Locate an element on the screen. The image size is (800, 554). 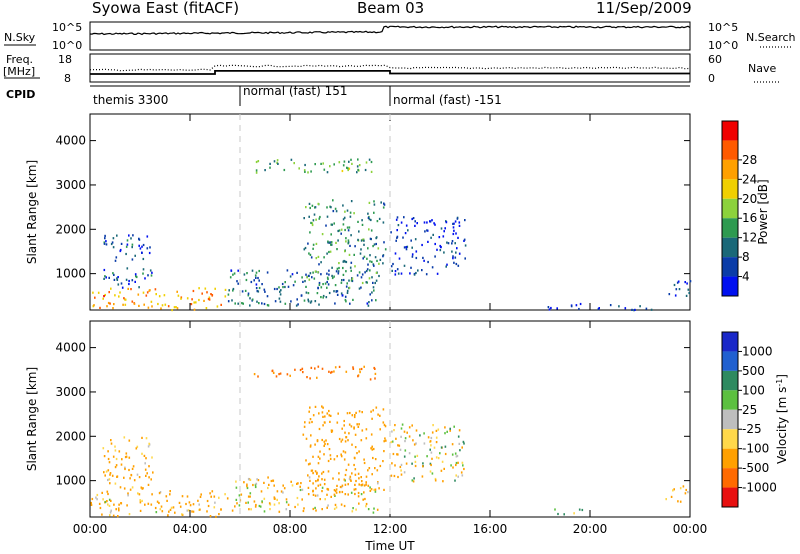
nave-dotted-line is located at coordinates (390, 68).